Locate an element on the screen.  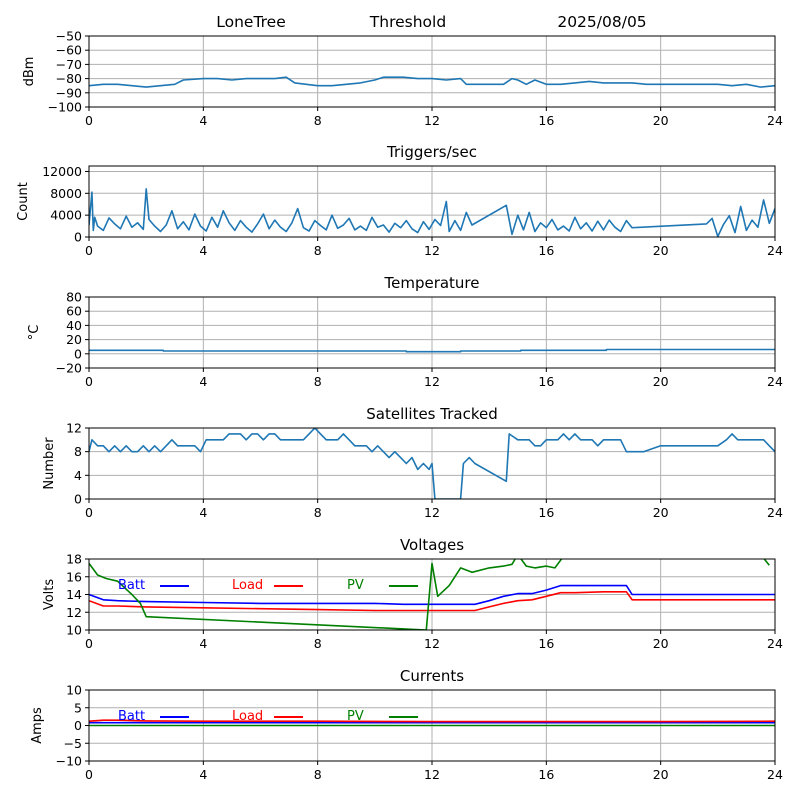
triggers-x-tick-label: 12 is located at coordinates (432, 250).